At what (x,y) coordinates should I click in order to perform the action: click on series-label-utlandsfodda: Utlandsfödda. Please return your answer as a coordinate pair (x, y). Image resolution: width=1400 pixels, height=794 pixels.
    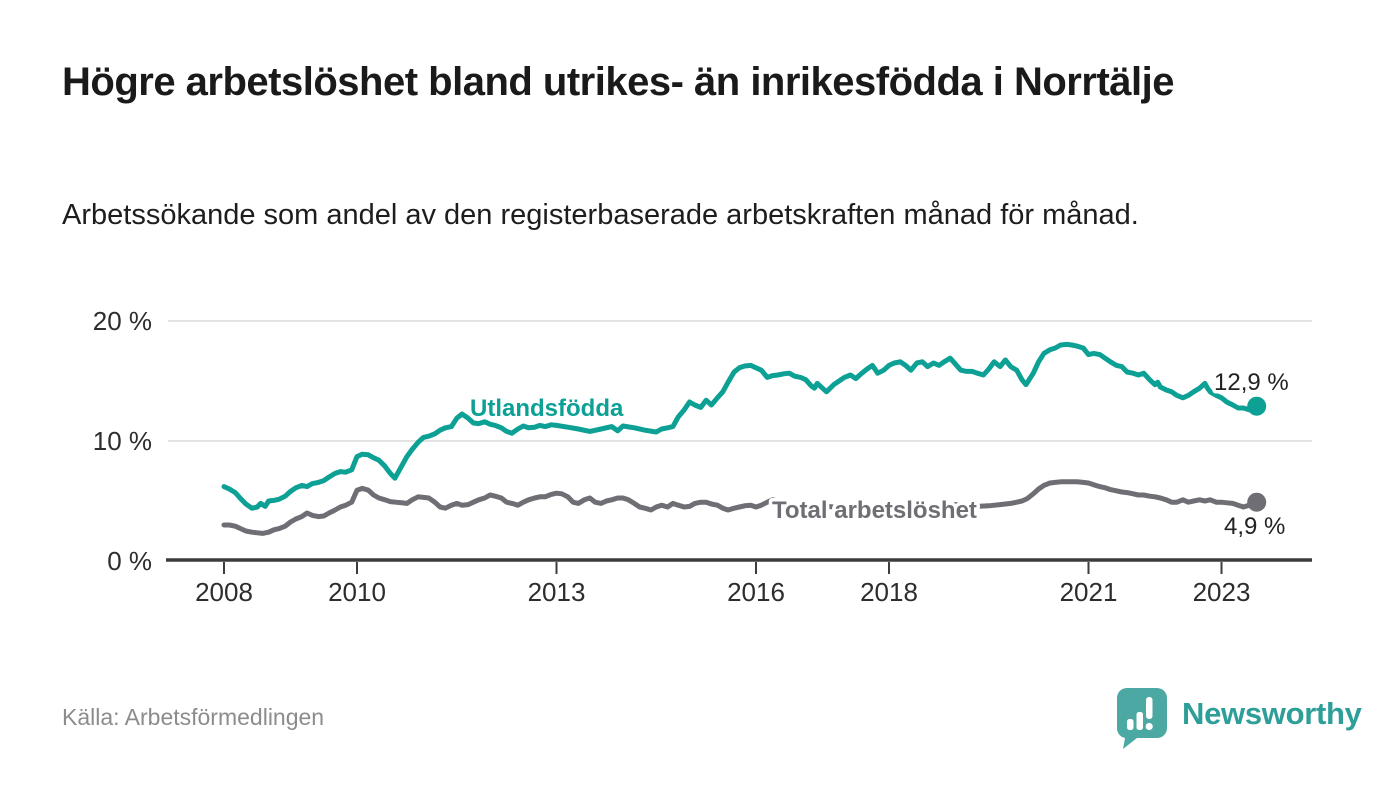
    Looking at the image, I should click on (547, 408).